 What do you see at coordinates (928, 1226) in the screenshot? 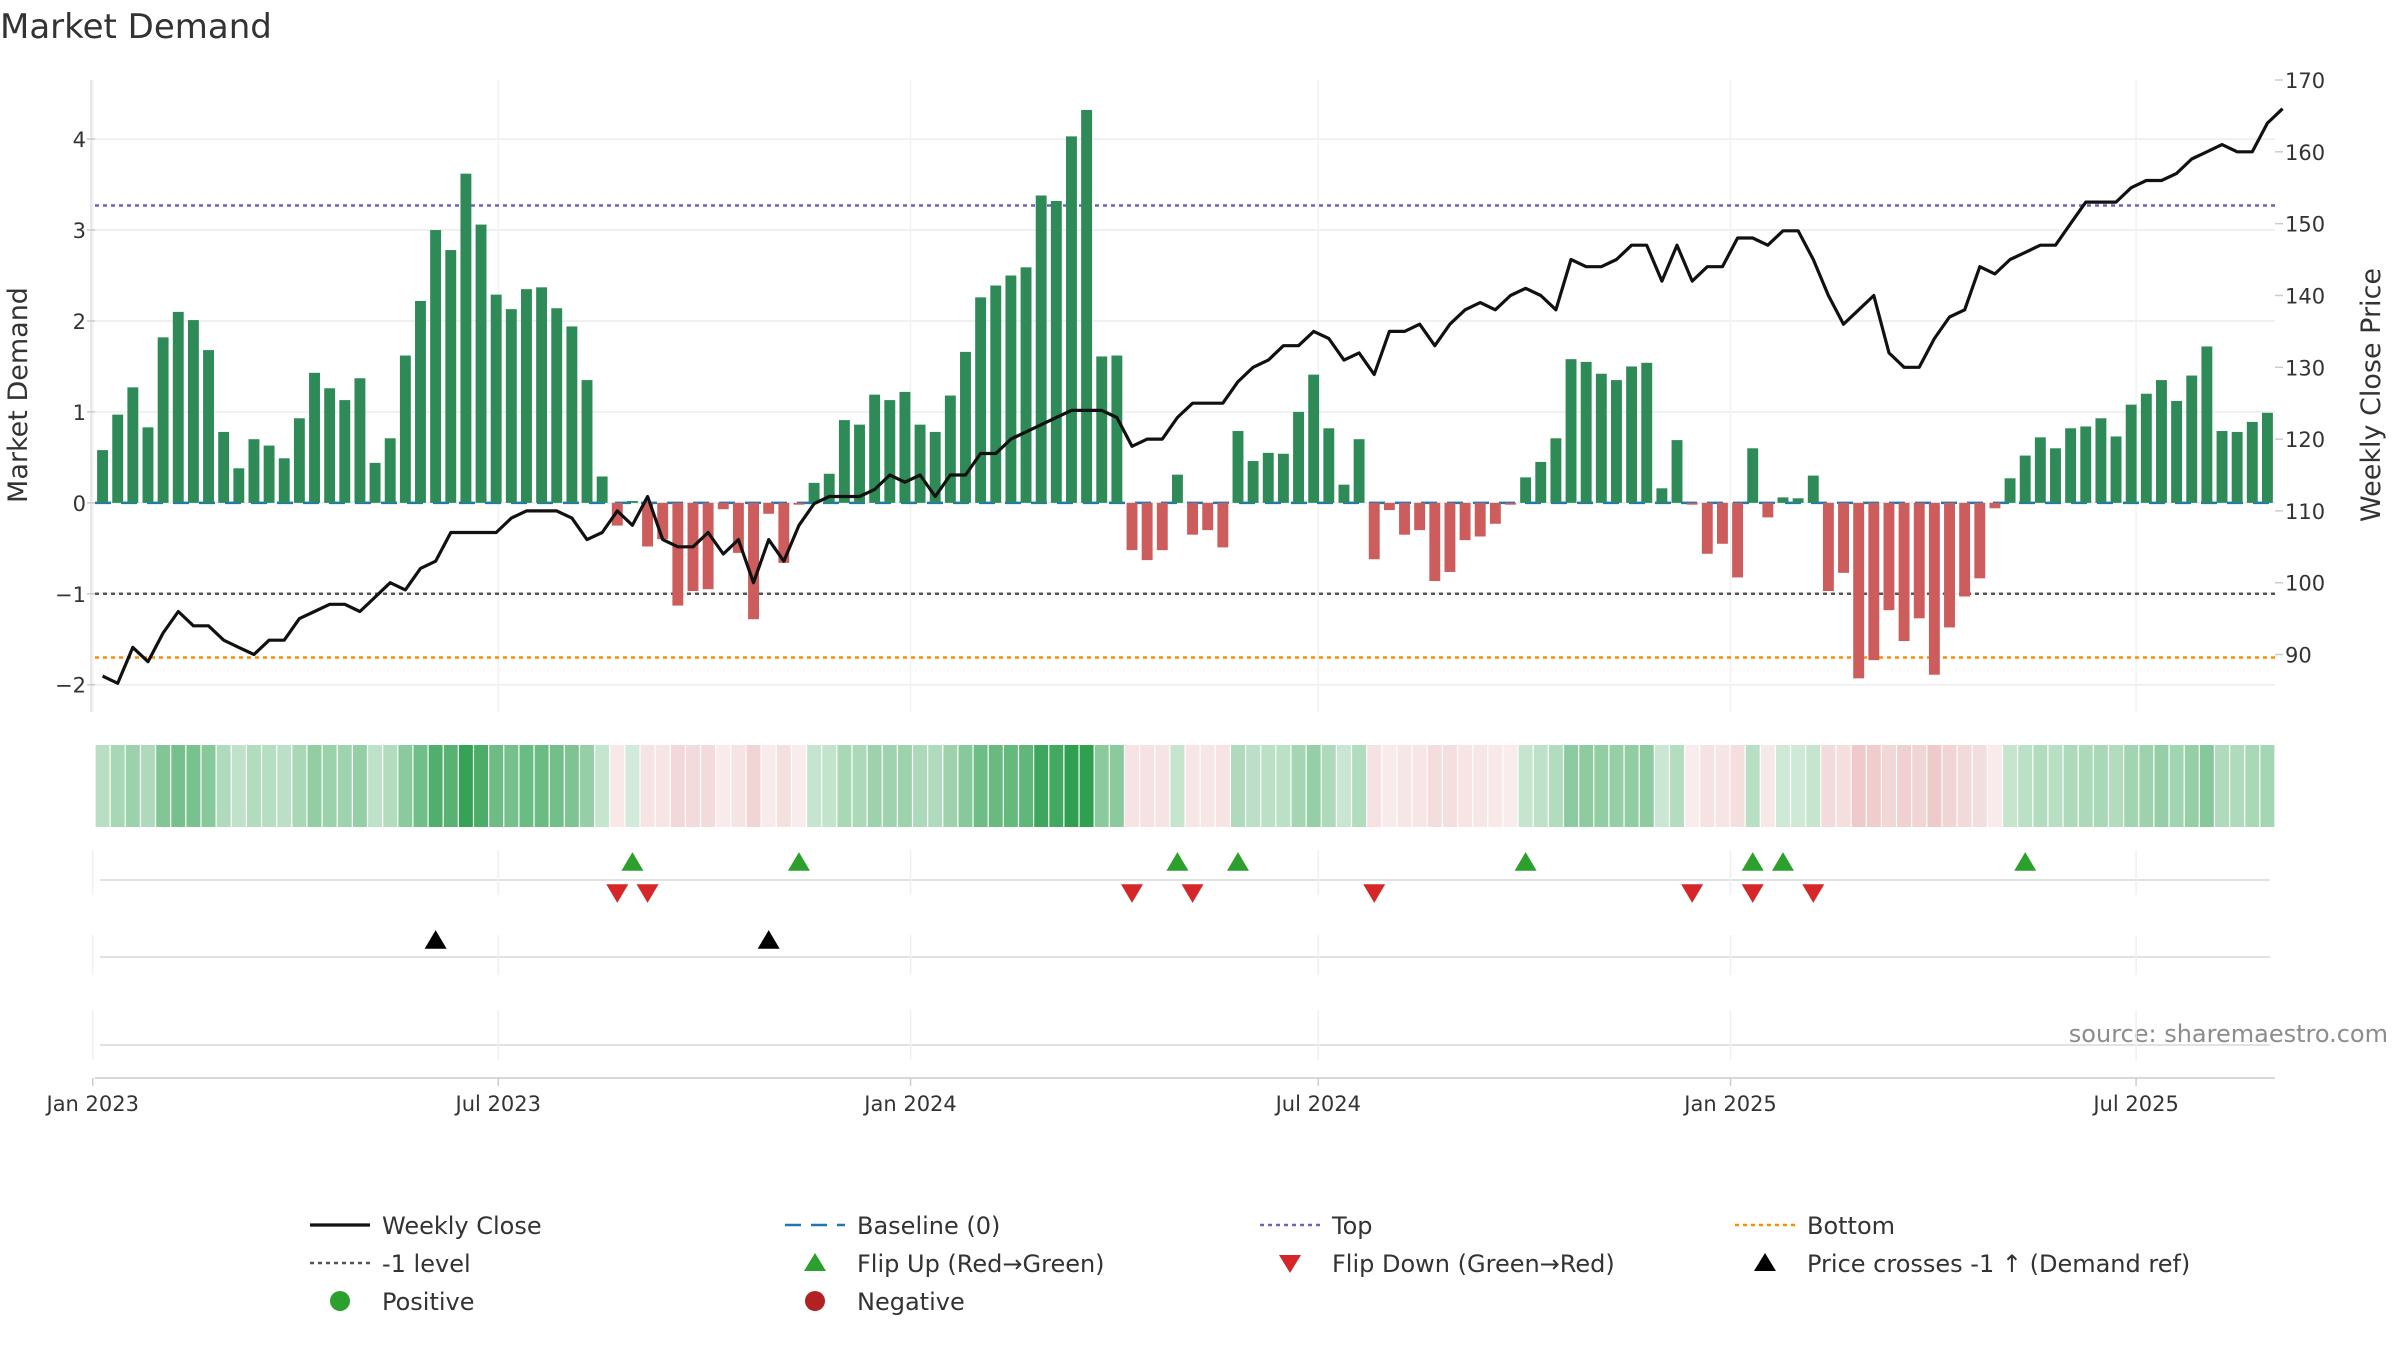
I see `legend-label: Baseline (0)` at bounding box center [928, 1226].